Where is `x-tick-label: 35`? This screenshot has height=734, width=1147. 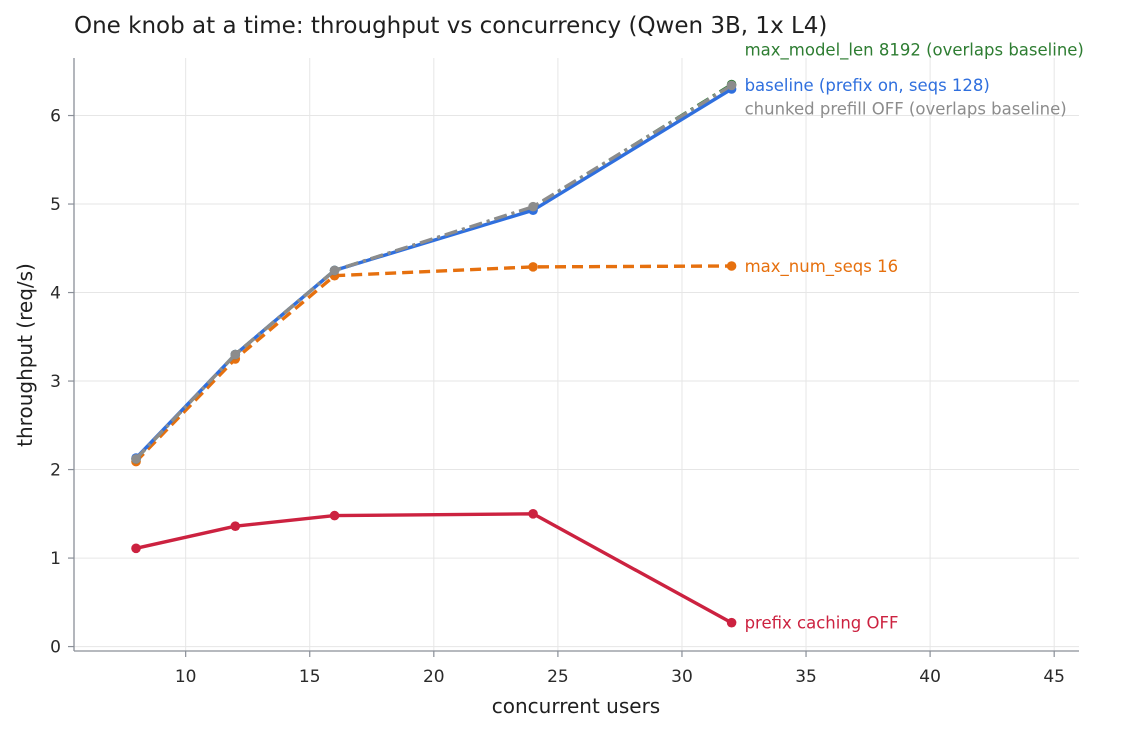 x-tick-label: 35 is located at coordinates (806, 677).